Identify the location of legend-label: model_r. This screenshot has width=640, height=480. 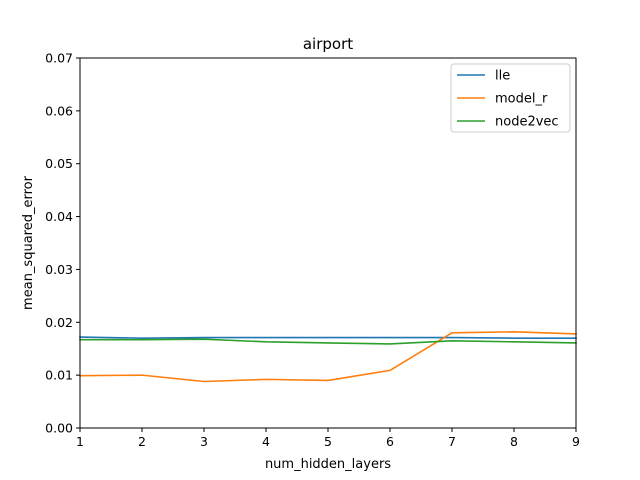
(521, 99).